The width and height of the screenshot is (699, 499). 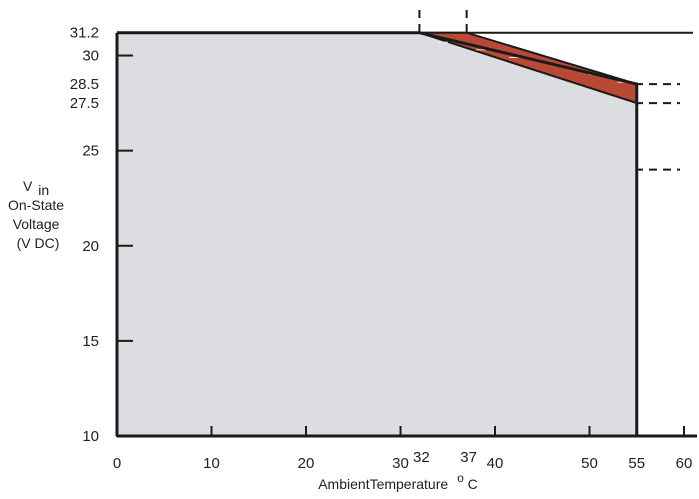 I want to click on x-extra-label: 37, so click(x=468, y=457).